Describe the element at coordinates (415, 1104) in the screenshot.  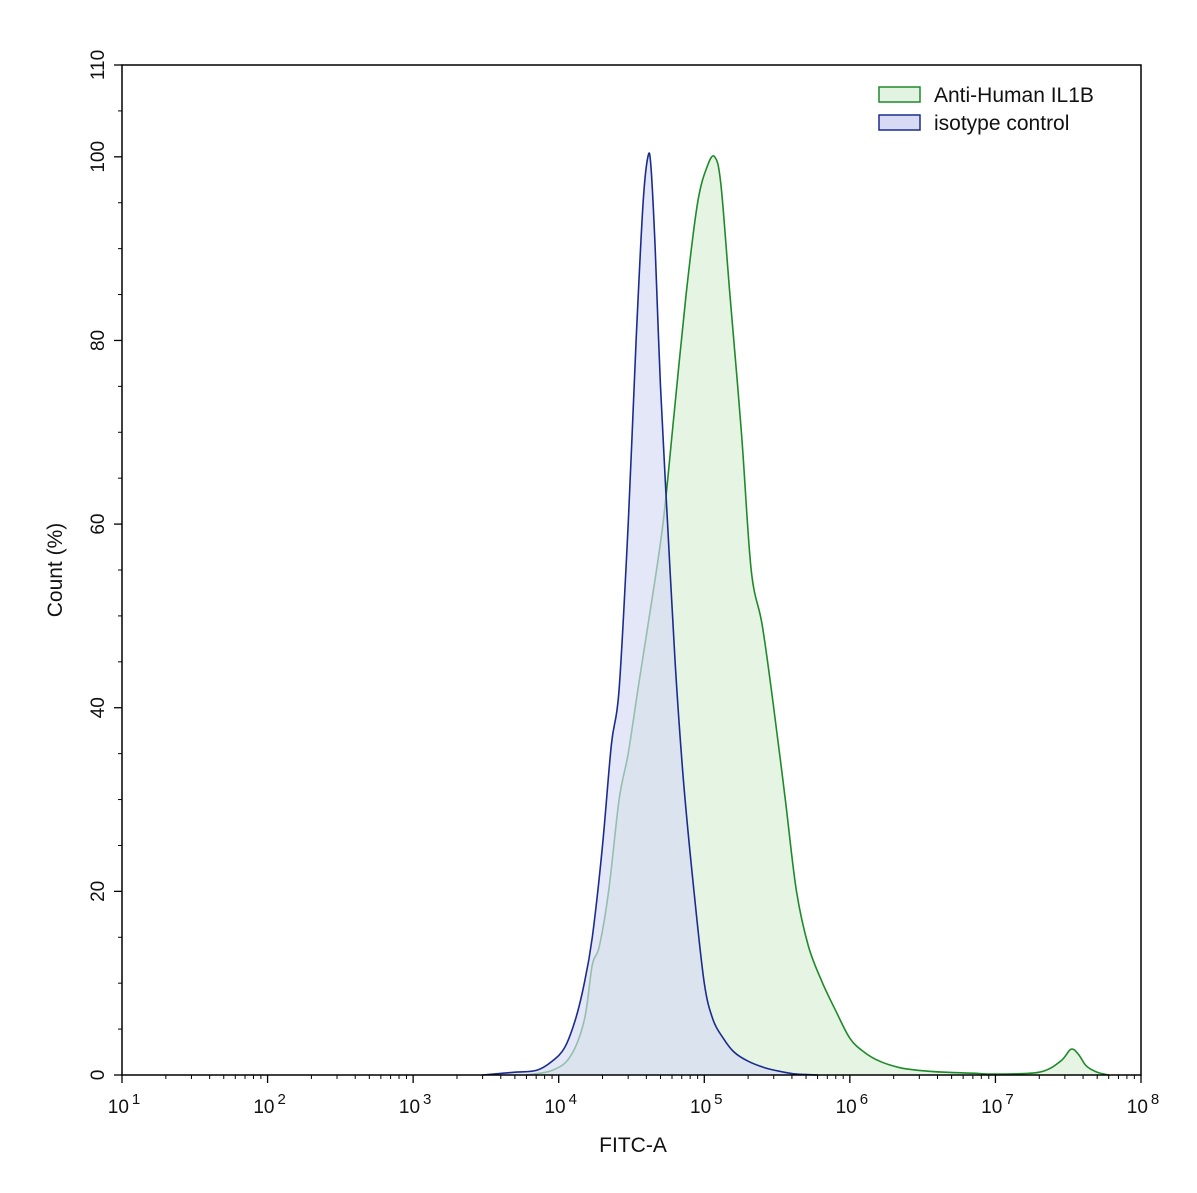
I see `x-tick-label: 10 3` at that location.